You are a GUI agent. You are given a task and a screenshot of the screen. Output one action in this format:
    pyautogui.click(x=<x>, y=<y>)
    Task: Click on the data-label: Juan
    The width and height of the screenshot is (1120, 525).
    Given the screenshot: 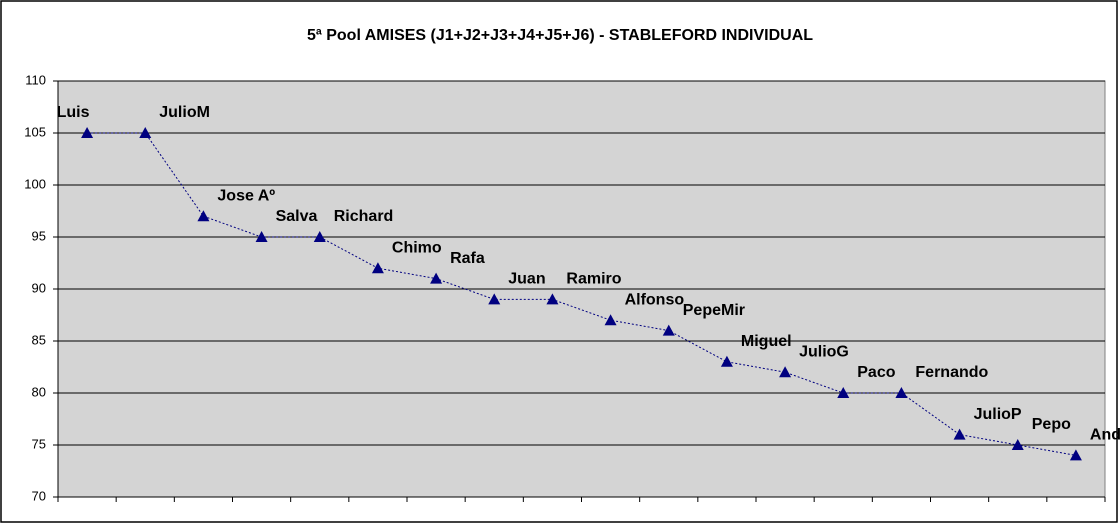 What is the action you would take?
    pyautogui.click(x=526, y=279)
    